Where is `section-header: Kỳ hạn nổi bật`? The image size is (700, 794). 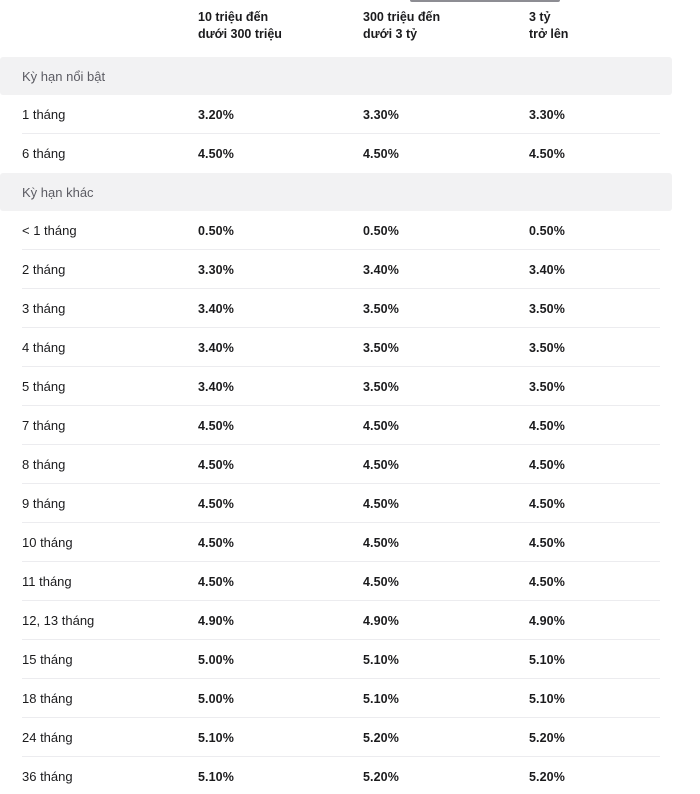
section-header: Kỳ hạn nổi bật is located at coordinates (336, 76).